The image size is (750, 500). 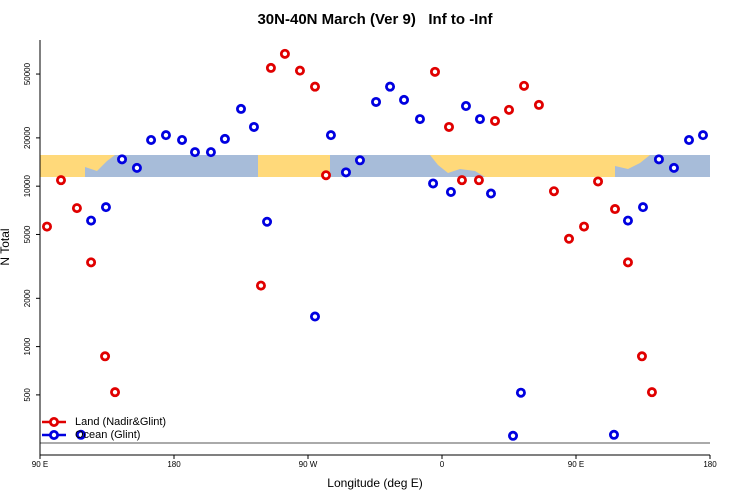 I want to click on y-tick-label: 5000, so click(x=27, y=234).